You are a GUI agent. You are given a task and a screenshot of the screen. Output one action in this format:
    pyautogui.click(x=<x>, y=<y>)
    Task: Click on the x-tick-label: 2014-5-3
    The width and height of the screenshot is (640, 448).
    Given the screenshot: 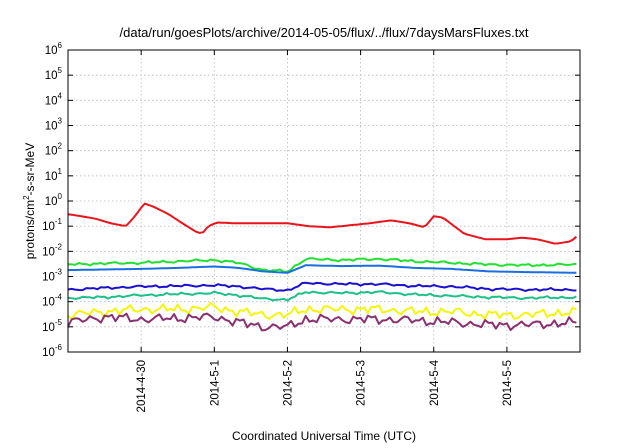 What is the action you would take?
    pyautogui.click(x=362, y=383)
    